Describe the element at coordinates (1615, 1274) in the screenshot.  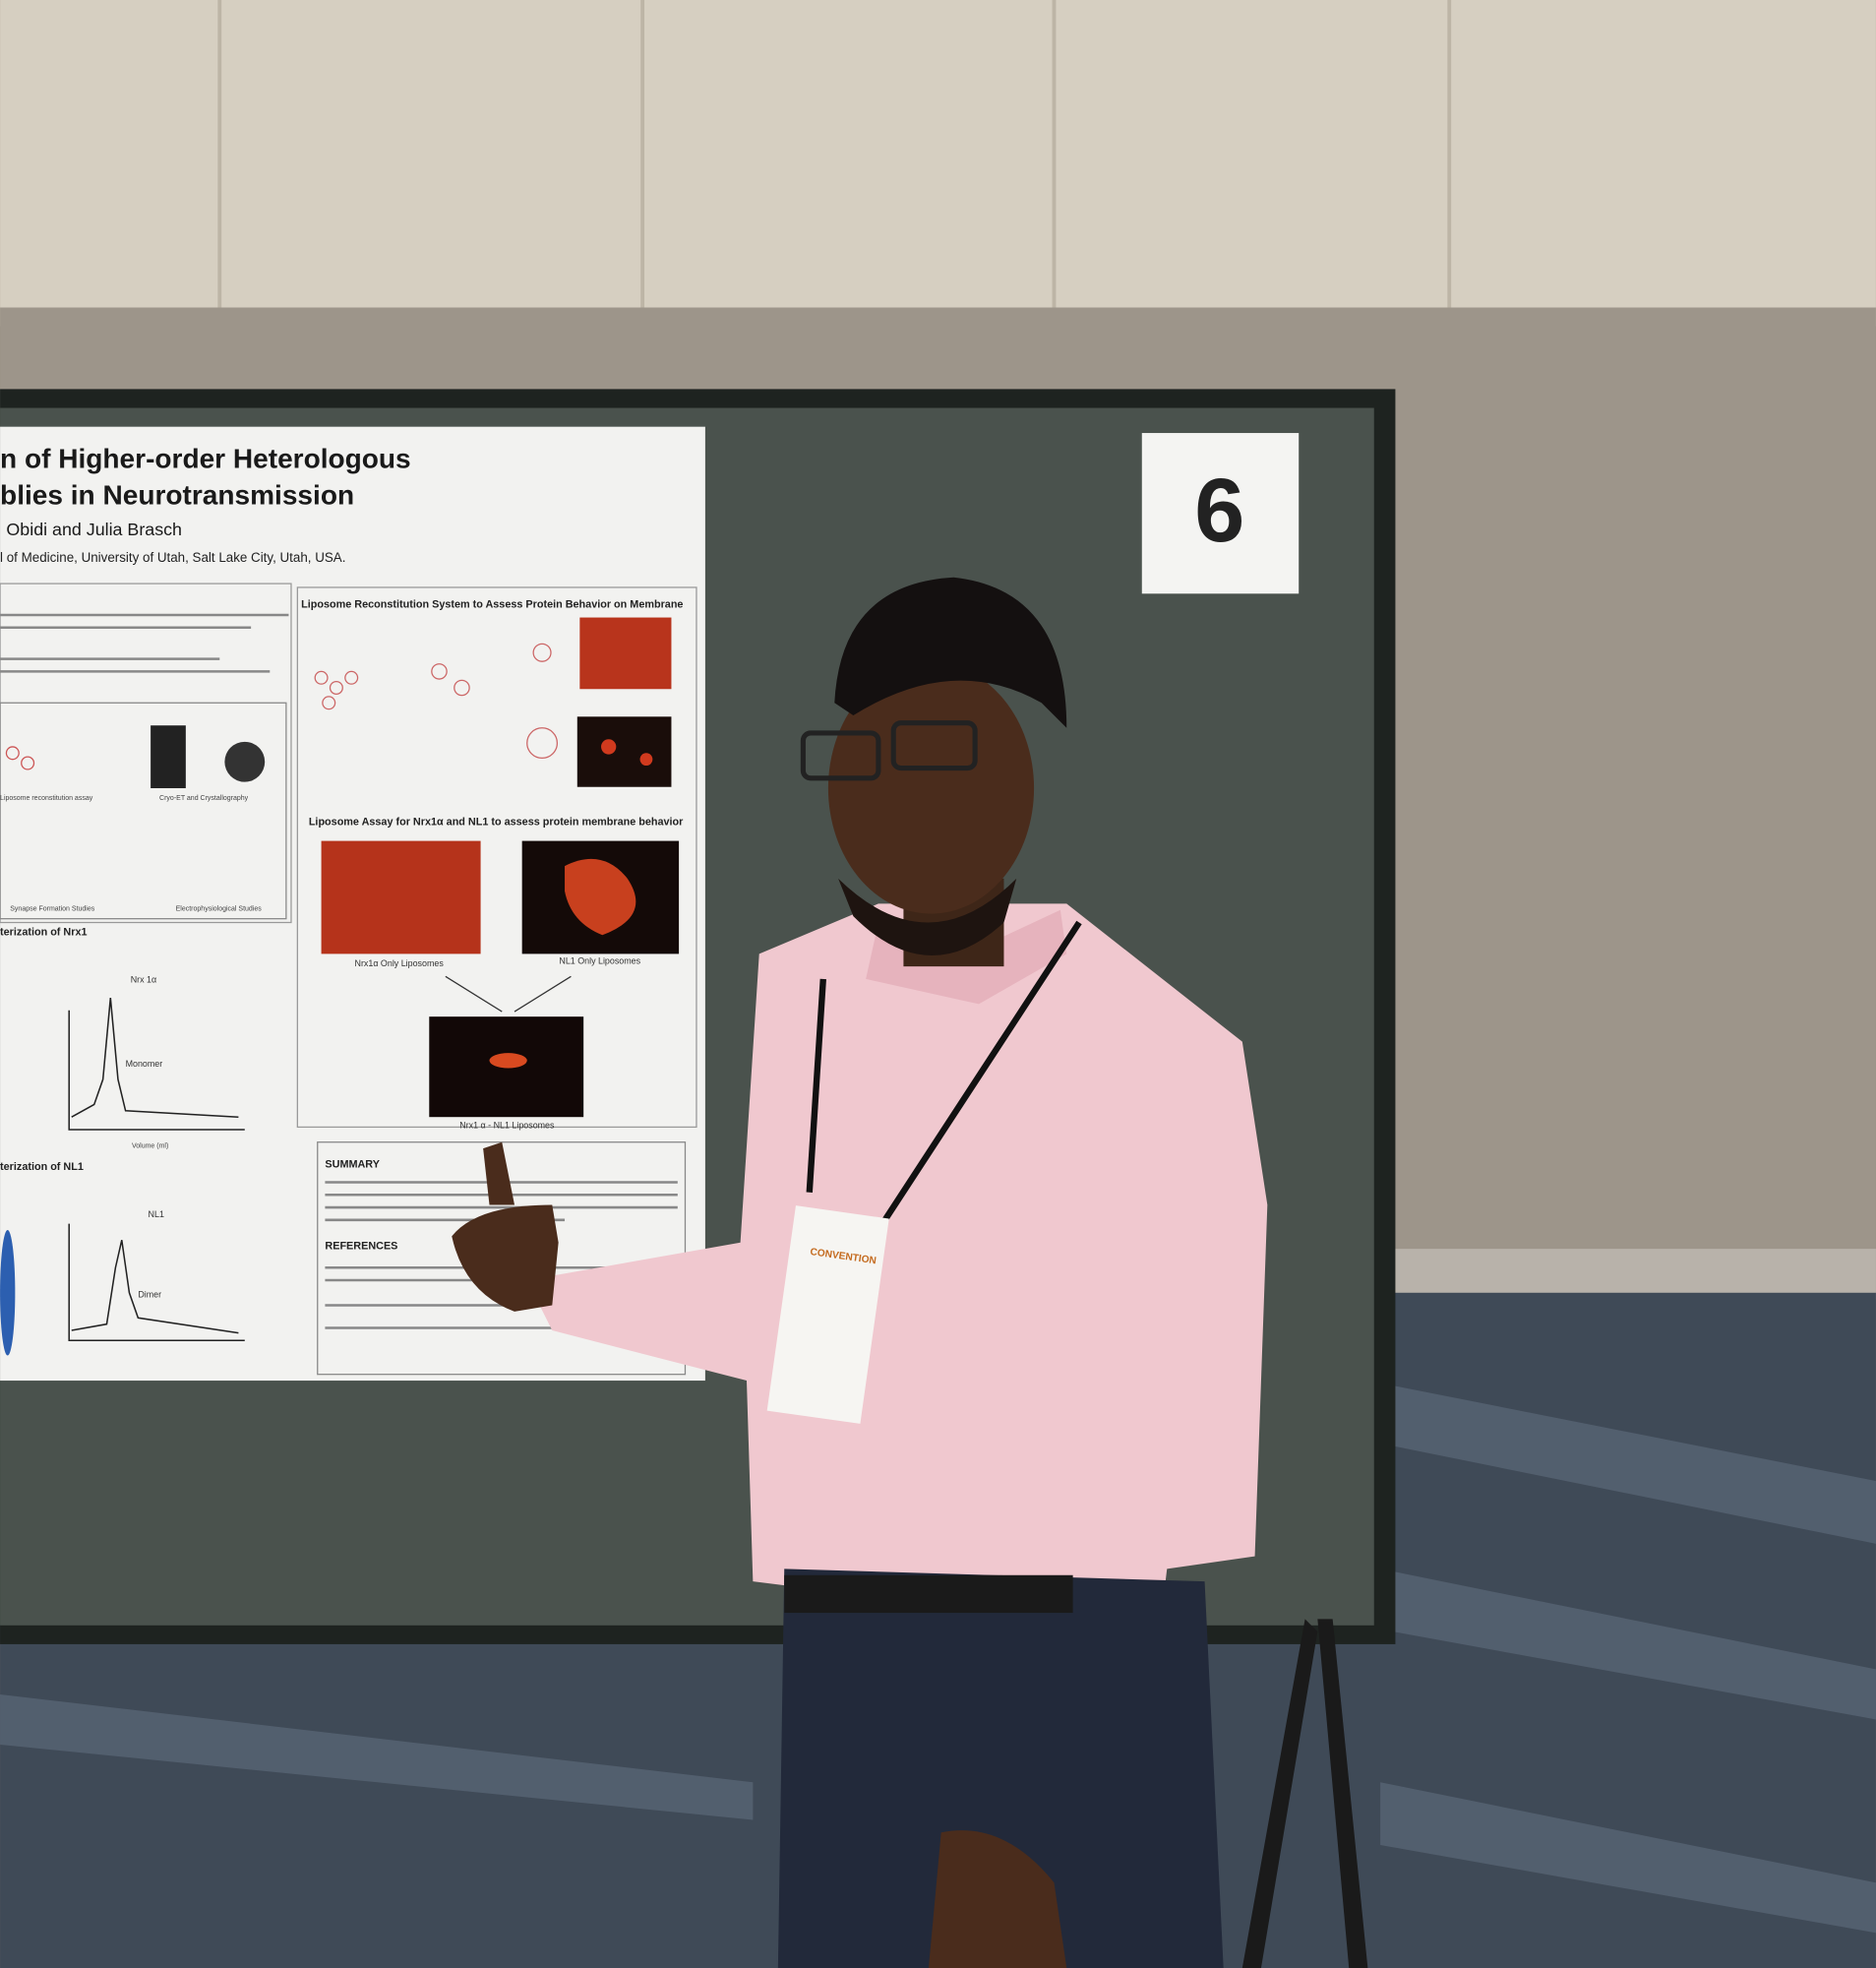
I see `baseboard` at that location.